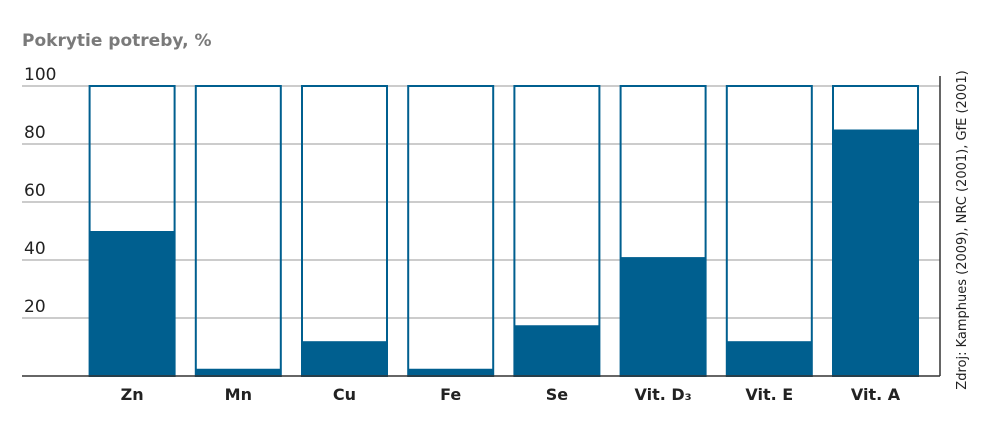 Image resolution: width=1000 pixels, height=440 pixels. I want to click on chart-title: Pokrytie potreby, %, so click(117, 41).